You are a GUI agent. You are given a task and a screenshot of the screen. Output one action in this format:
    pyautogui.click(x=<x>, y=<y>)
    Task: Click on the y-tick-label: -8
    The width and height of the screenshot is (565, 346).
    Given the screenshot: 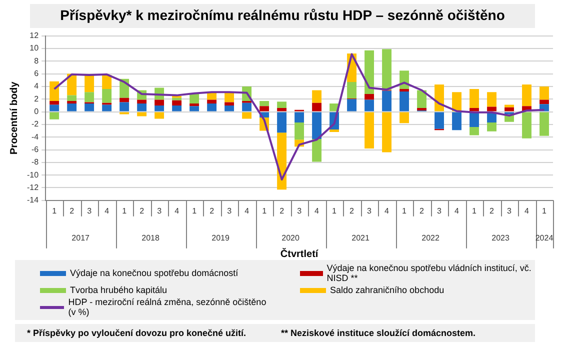 What is the action you would take?
    pyautogui.click(x=35, y=162)
    